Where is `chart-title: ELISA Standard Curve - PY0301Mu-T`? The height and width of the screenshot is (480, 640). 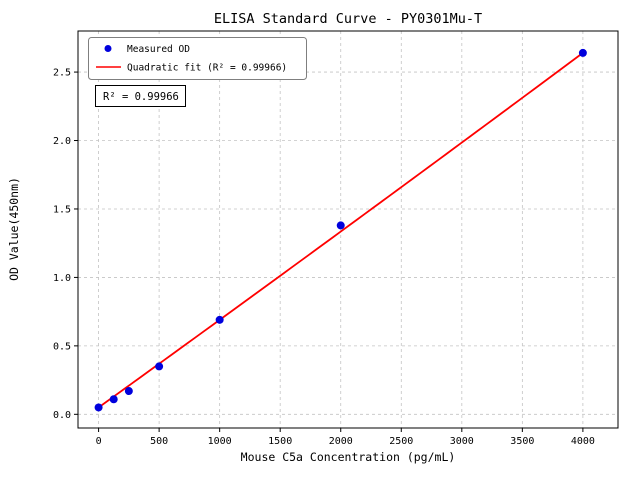
chart-title: ELISA Standard Curve - PY0301Mu-T is located at coordinates (348, 19).